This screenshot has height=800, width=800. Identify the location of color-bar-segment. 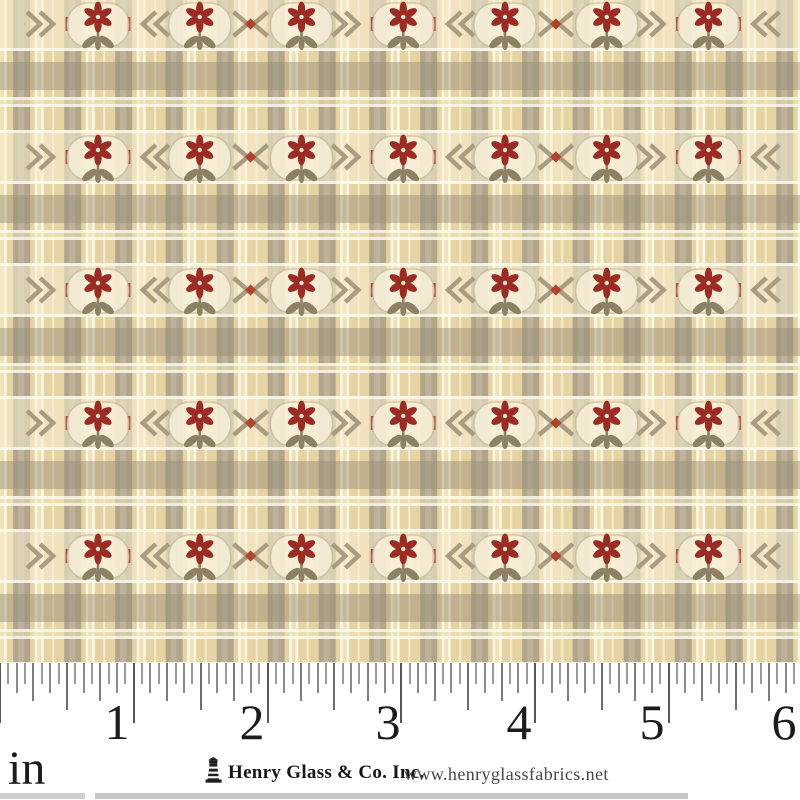
(391, 796).